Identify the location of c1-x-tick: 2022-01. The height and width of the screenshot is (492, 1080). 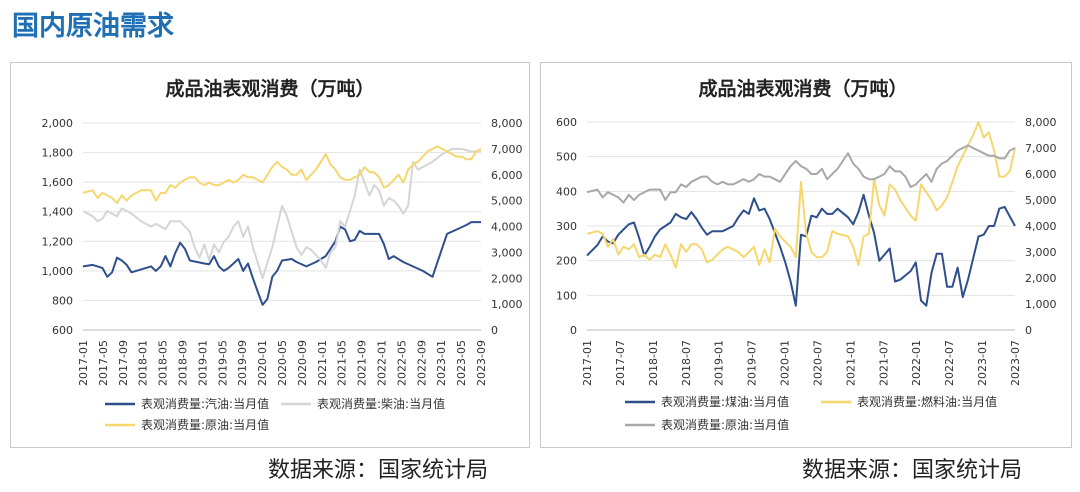
(382, 363).